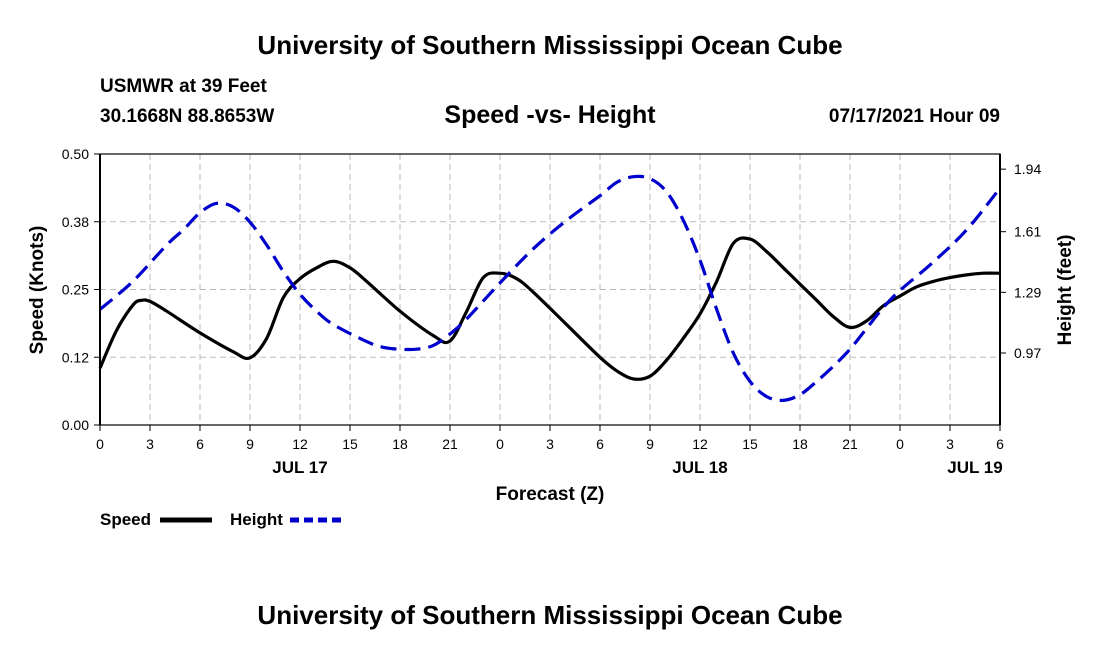 The width and height of the screenshot is (1100, 650). What do you see at coordinates (183, 86) in the screenshot?
I see `station-label: USMWR at 39 Feet` at bounding box center [183, 86].